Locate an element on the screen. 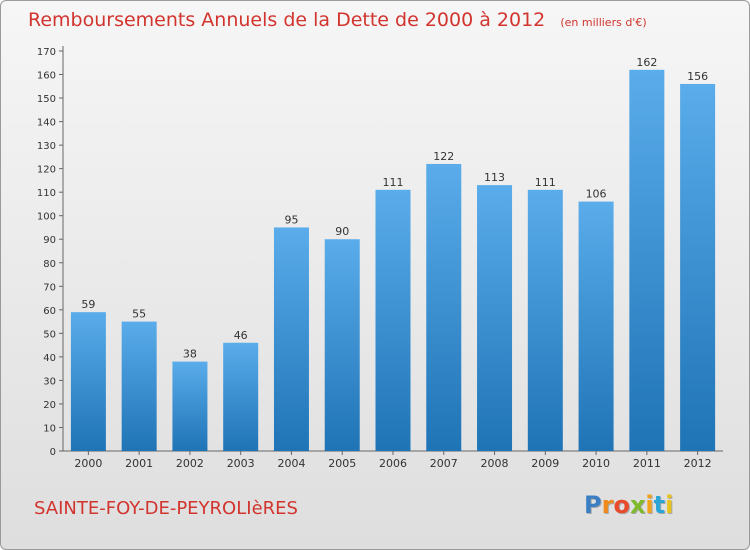  y-tick-label: 150 is located at coordinates (46, 99).